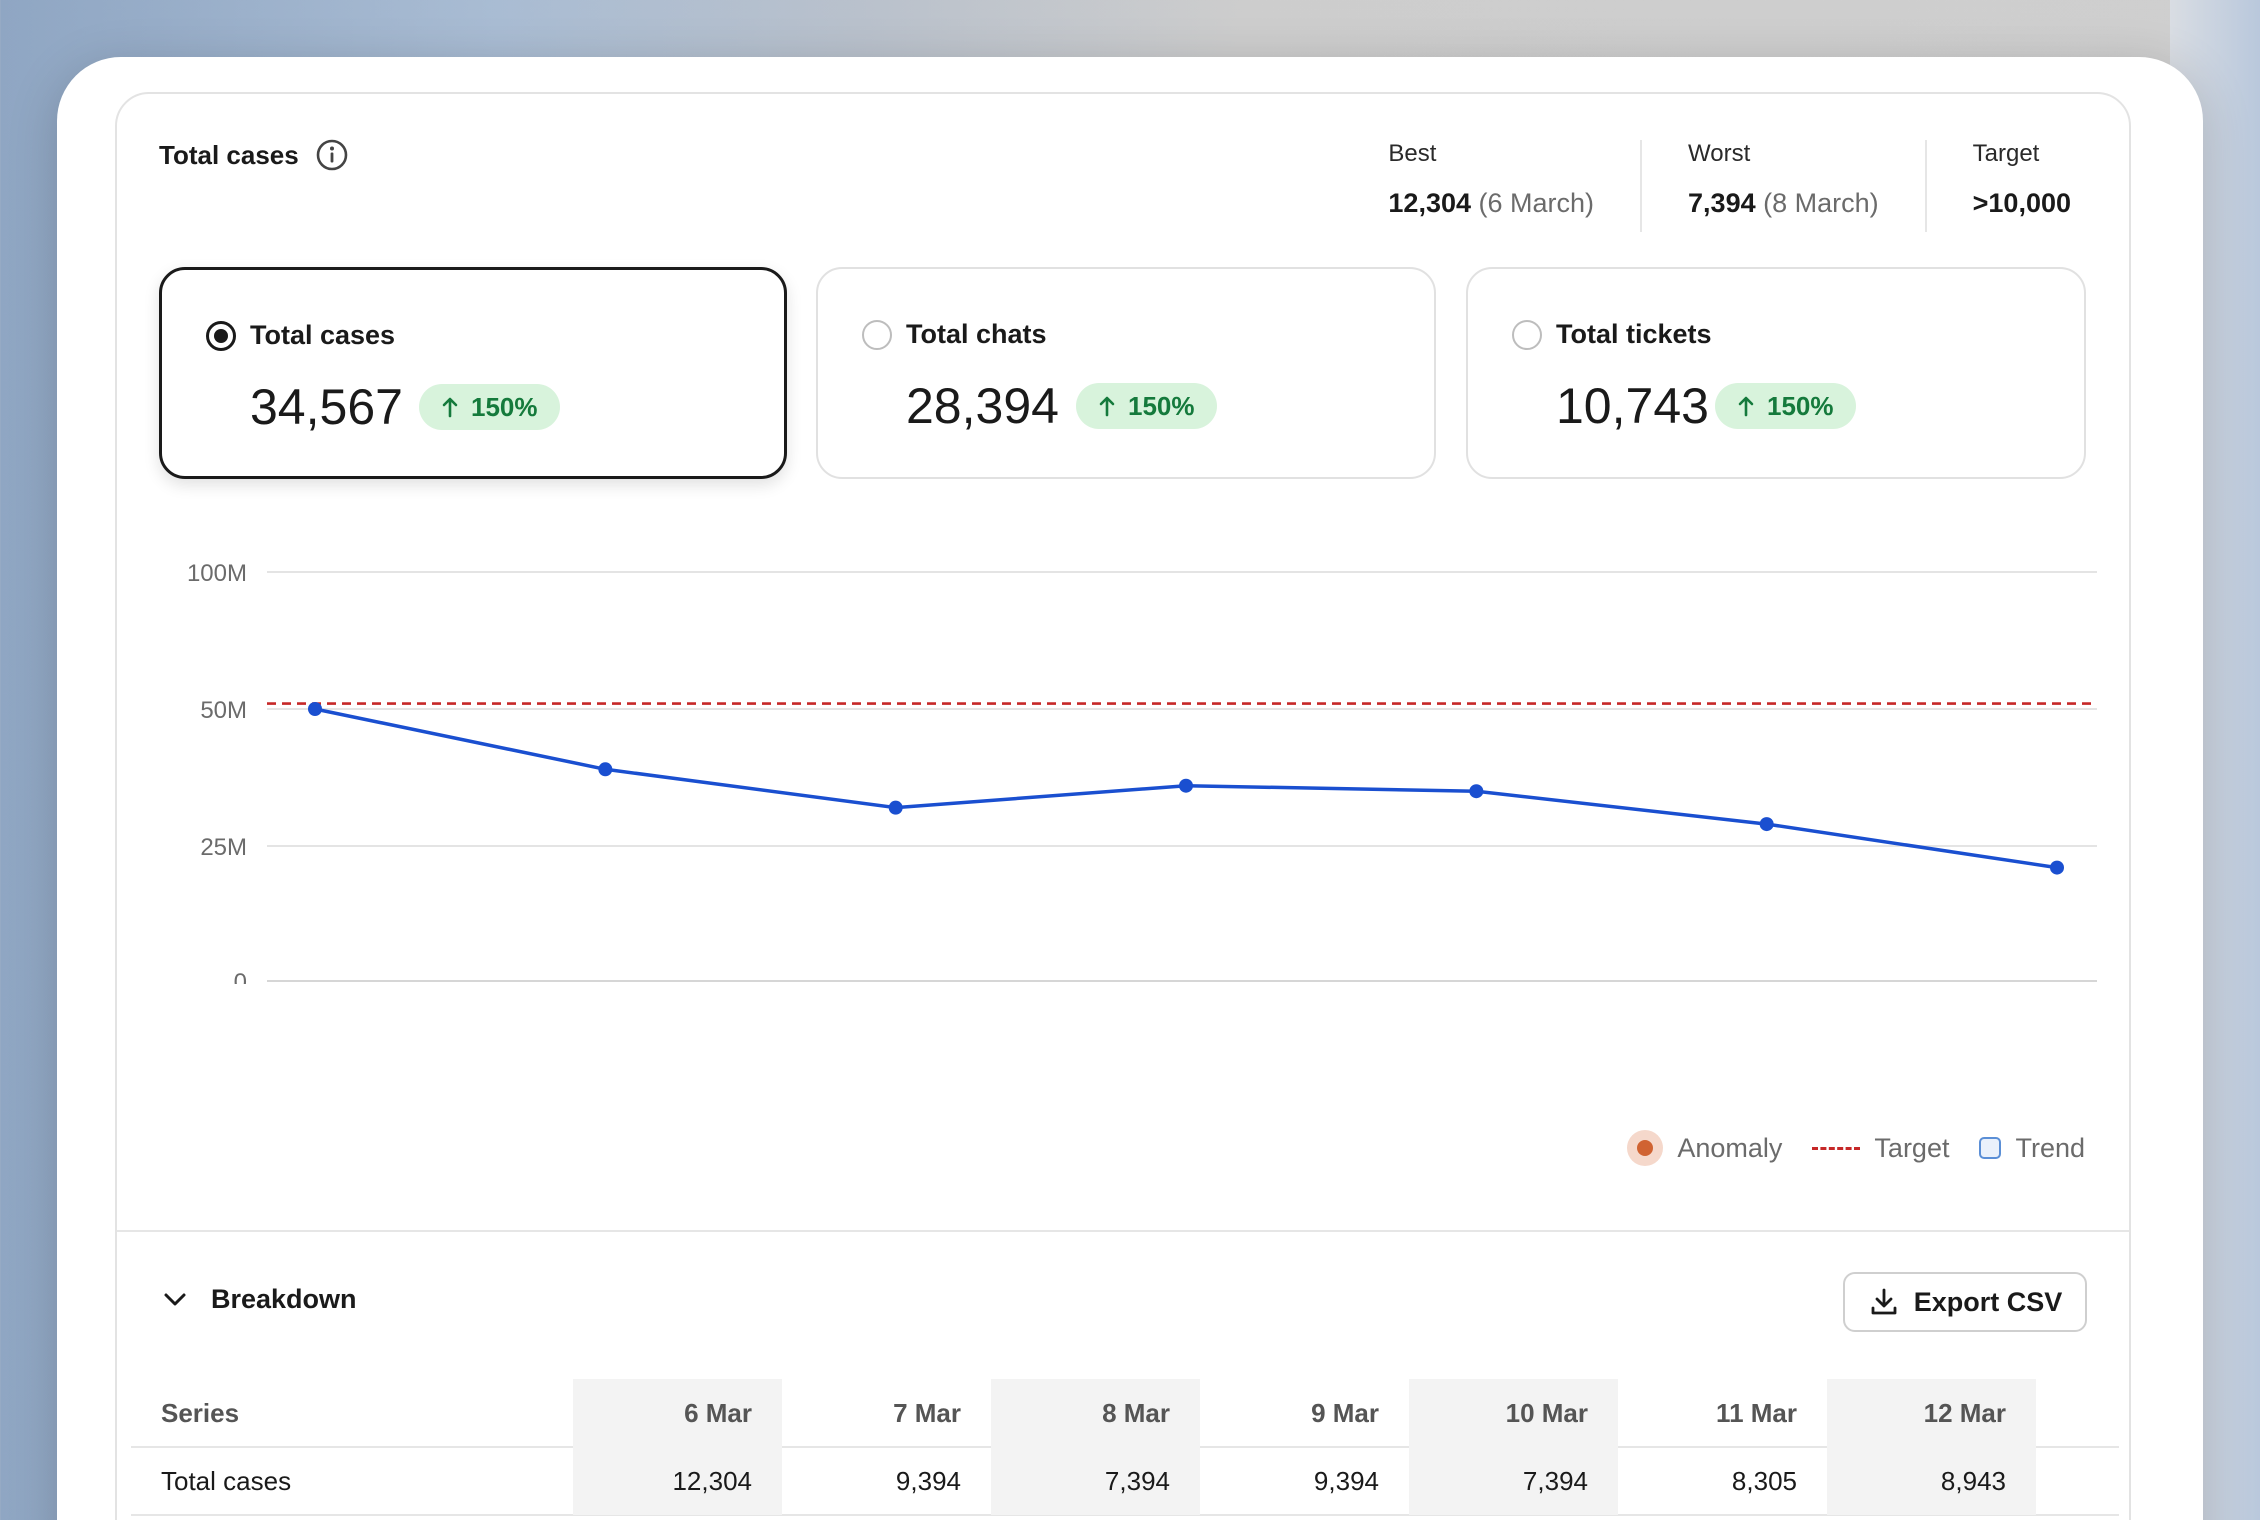  What do you see at coordinates (332, 155) in the screenshot?
I see `info-icon` at bounding box center [332, 155].